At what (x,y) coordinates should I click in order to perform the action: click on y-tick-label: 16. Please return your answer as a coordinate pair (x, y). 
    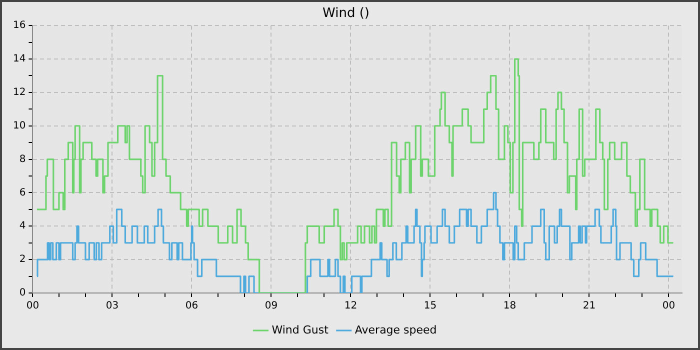
    Looking at the image, I should click on (19, 26).